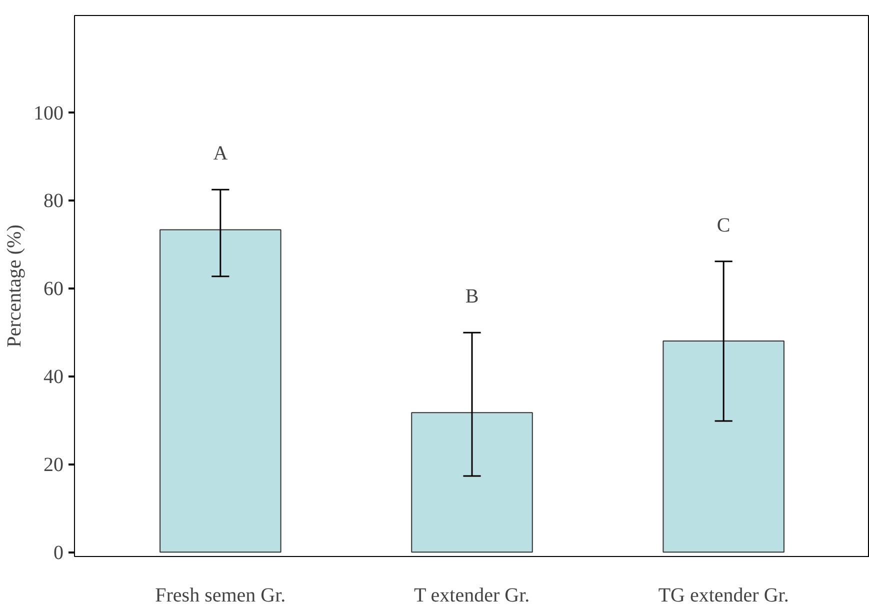 This screenshot has width=869, height=609. What do you see at coordinates (54, 465) in the screenshot?
I see `y-tick-label: 20` at bounding box center [54, 465].